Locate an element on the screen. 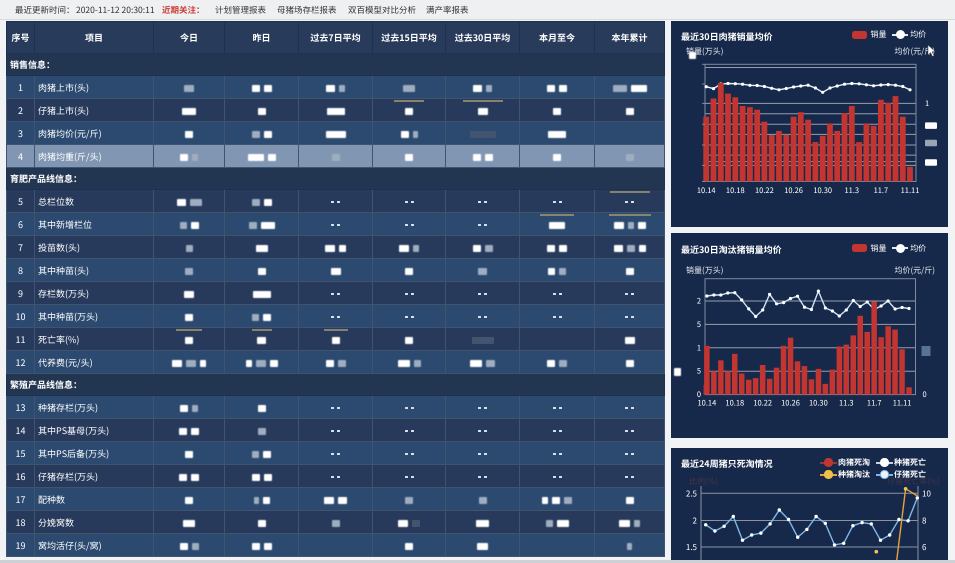  svg-text: 2.5 is located at coordinates (691, 493).